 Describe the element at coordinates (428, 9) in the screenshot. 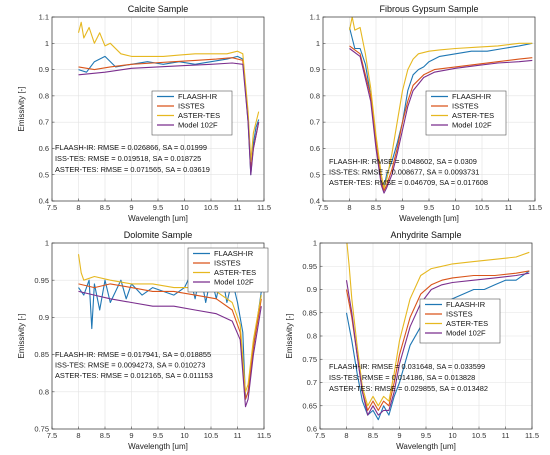

I see `chart-title: Fibrous Gypsum Sample` at that location.